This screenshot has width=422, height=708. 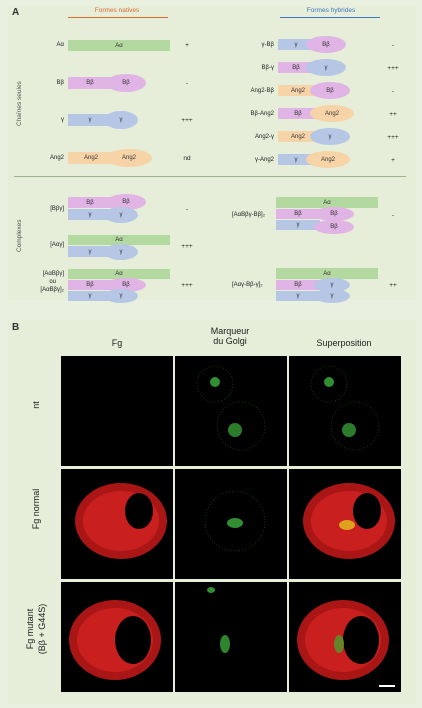 I want to click on native-score: +, so click(x=187, y=45).